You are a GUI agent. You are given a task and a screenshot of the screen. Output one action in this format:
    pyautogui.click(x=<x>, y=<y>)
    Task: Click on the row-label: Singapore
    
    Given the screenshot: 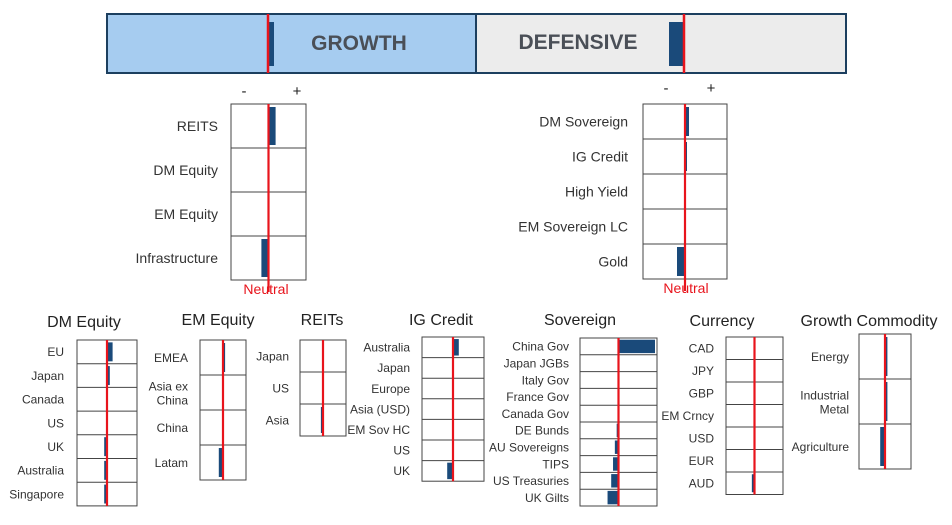 What is the action you would take?
    pyautogui.click(x=36, y=494)
    